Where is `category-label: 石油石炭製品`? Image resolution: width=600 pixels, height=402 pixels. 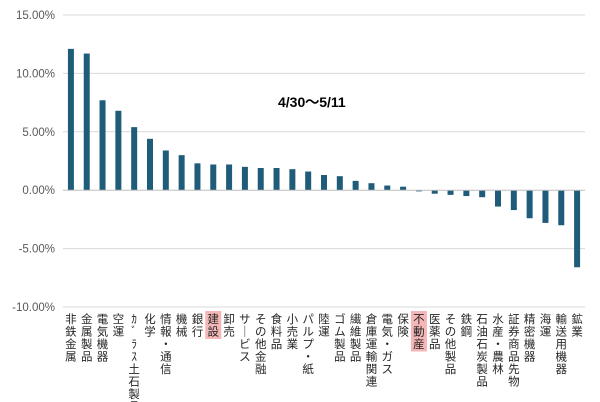
category-label: 石油石炭製品 is located at coordinates (482, 350).